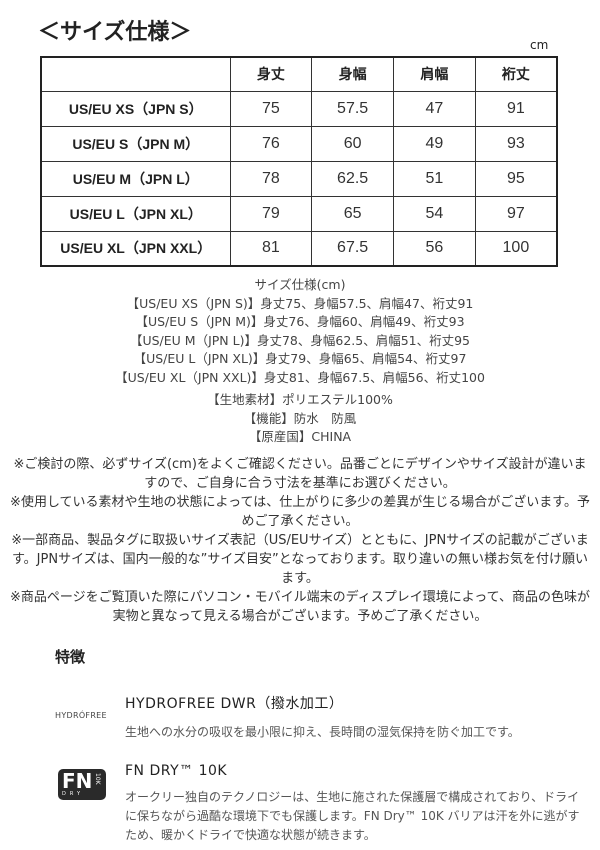 Image resolution: width=600 pixels, height=850 pixels. I want to click on material-line: 【原産国】CHINA, so click(300, 436).